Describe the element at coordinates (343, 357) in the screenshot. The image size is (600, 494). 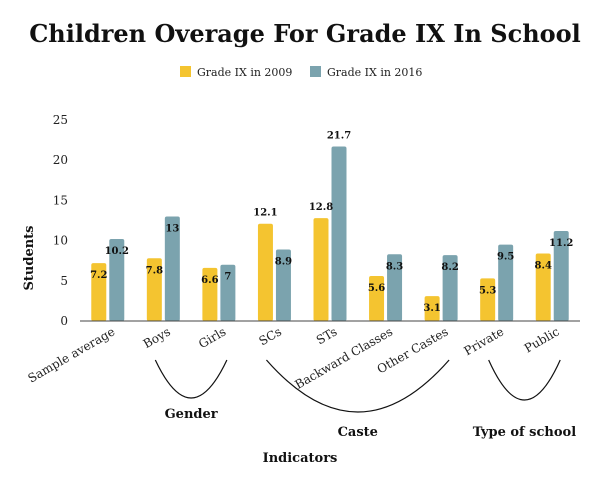
I see `x-tick-backward-classes: Backward Classes` at that location.